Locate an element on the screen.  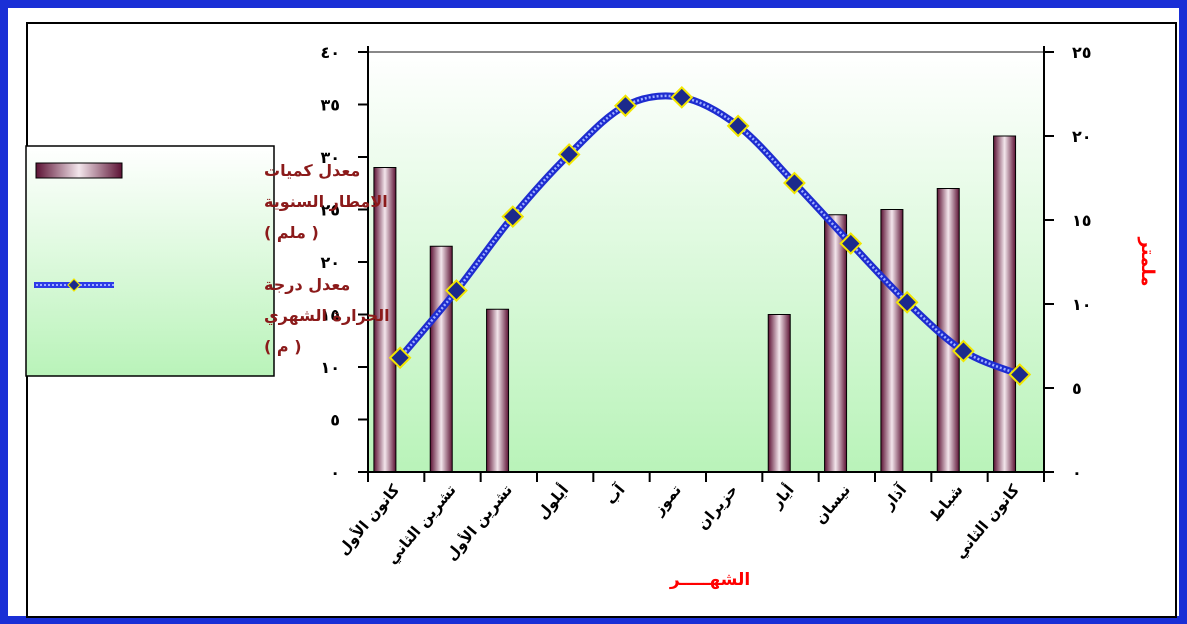
legend-box is located at coordinates (150, 261).